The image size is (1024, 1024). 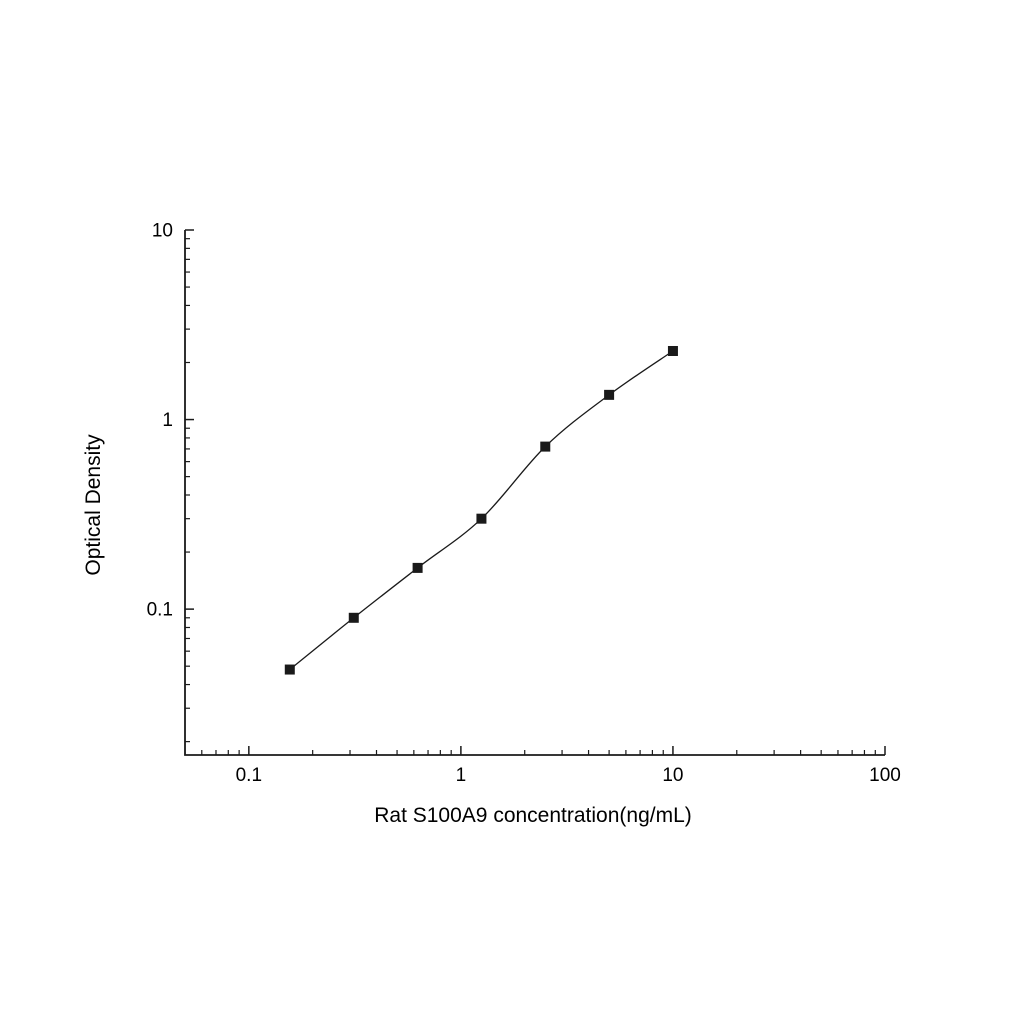 I want to click on x-tick-label: 100, so click(x=885, y=775).